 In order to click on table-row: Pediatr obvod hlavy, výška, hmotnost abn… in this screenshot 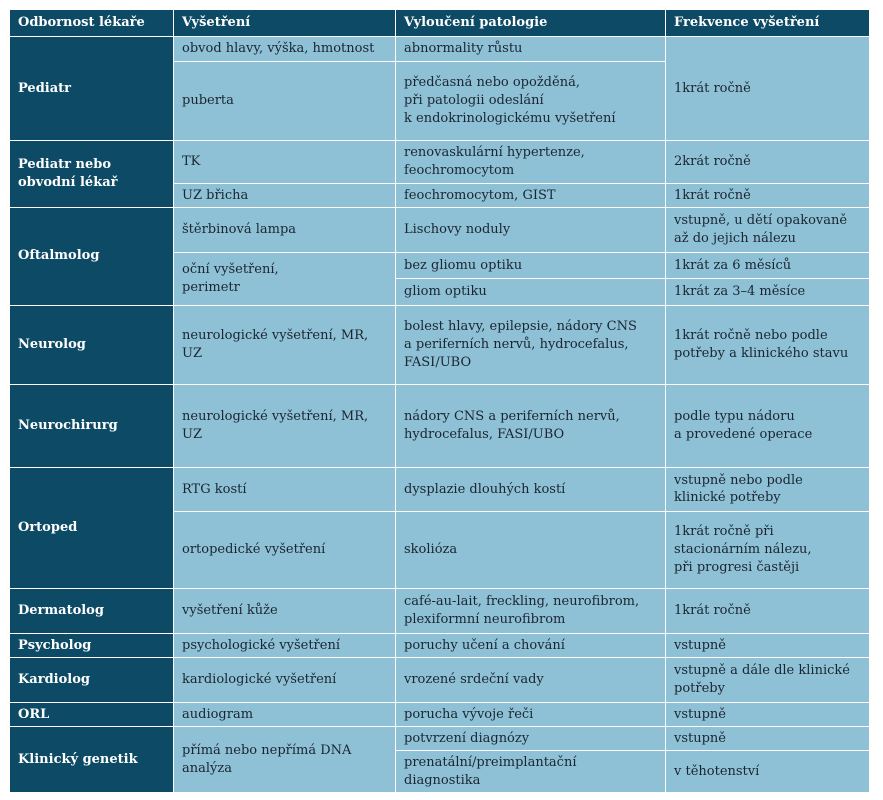, I will do `click(439, 88)`.